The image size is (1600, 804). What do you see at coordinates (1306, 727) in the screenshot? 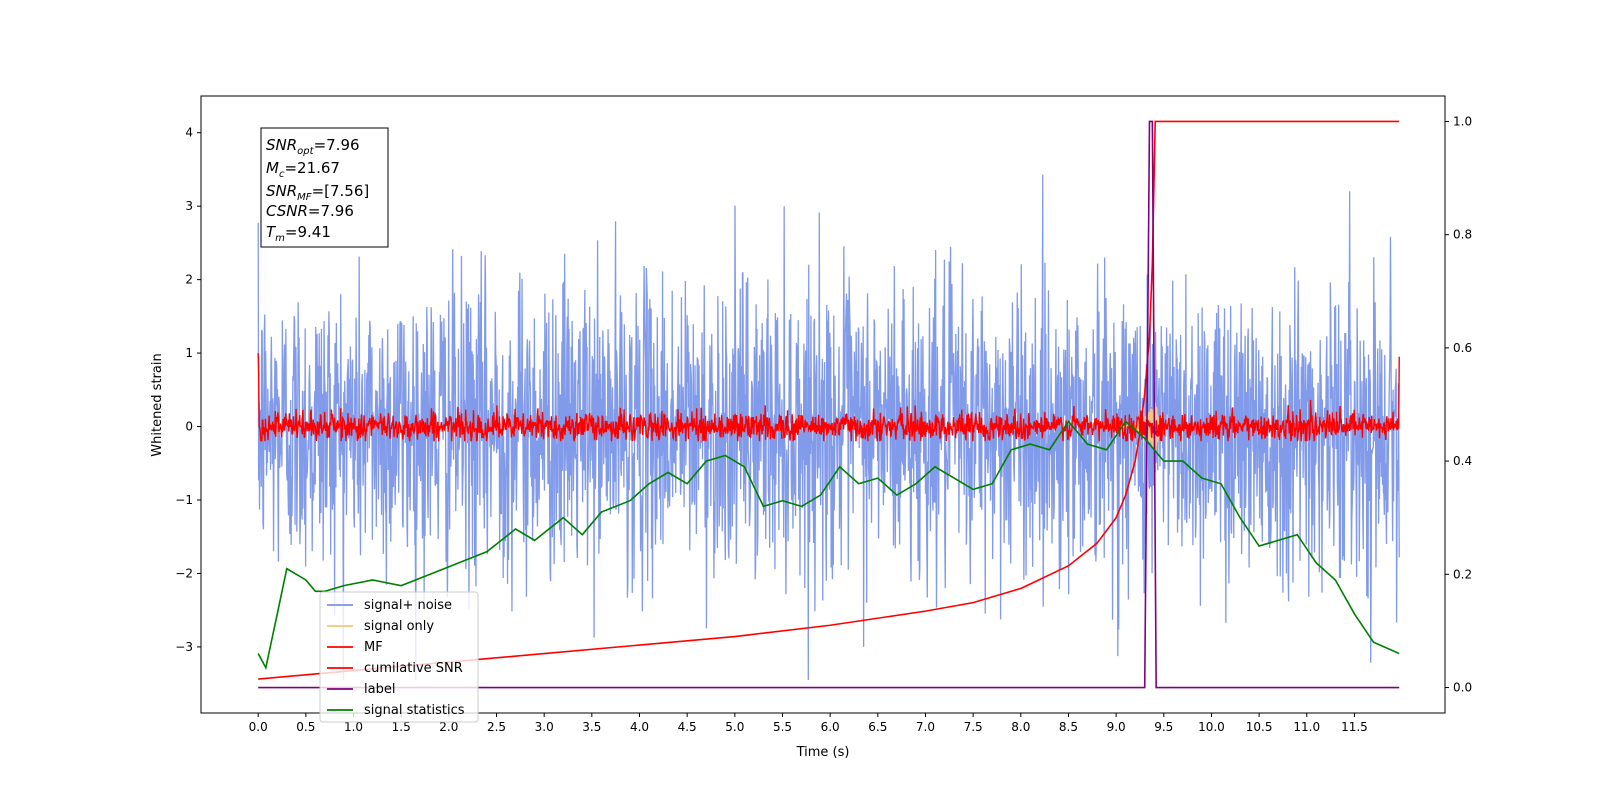
I see `x-tick-label: 11.0` at bounding box center [1306, 727].